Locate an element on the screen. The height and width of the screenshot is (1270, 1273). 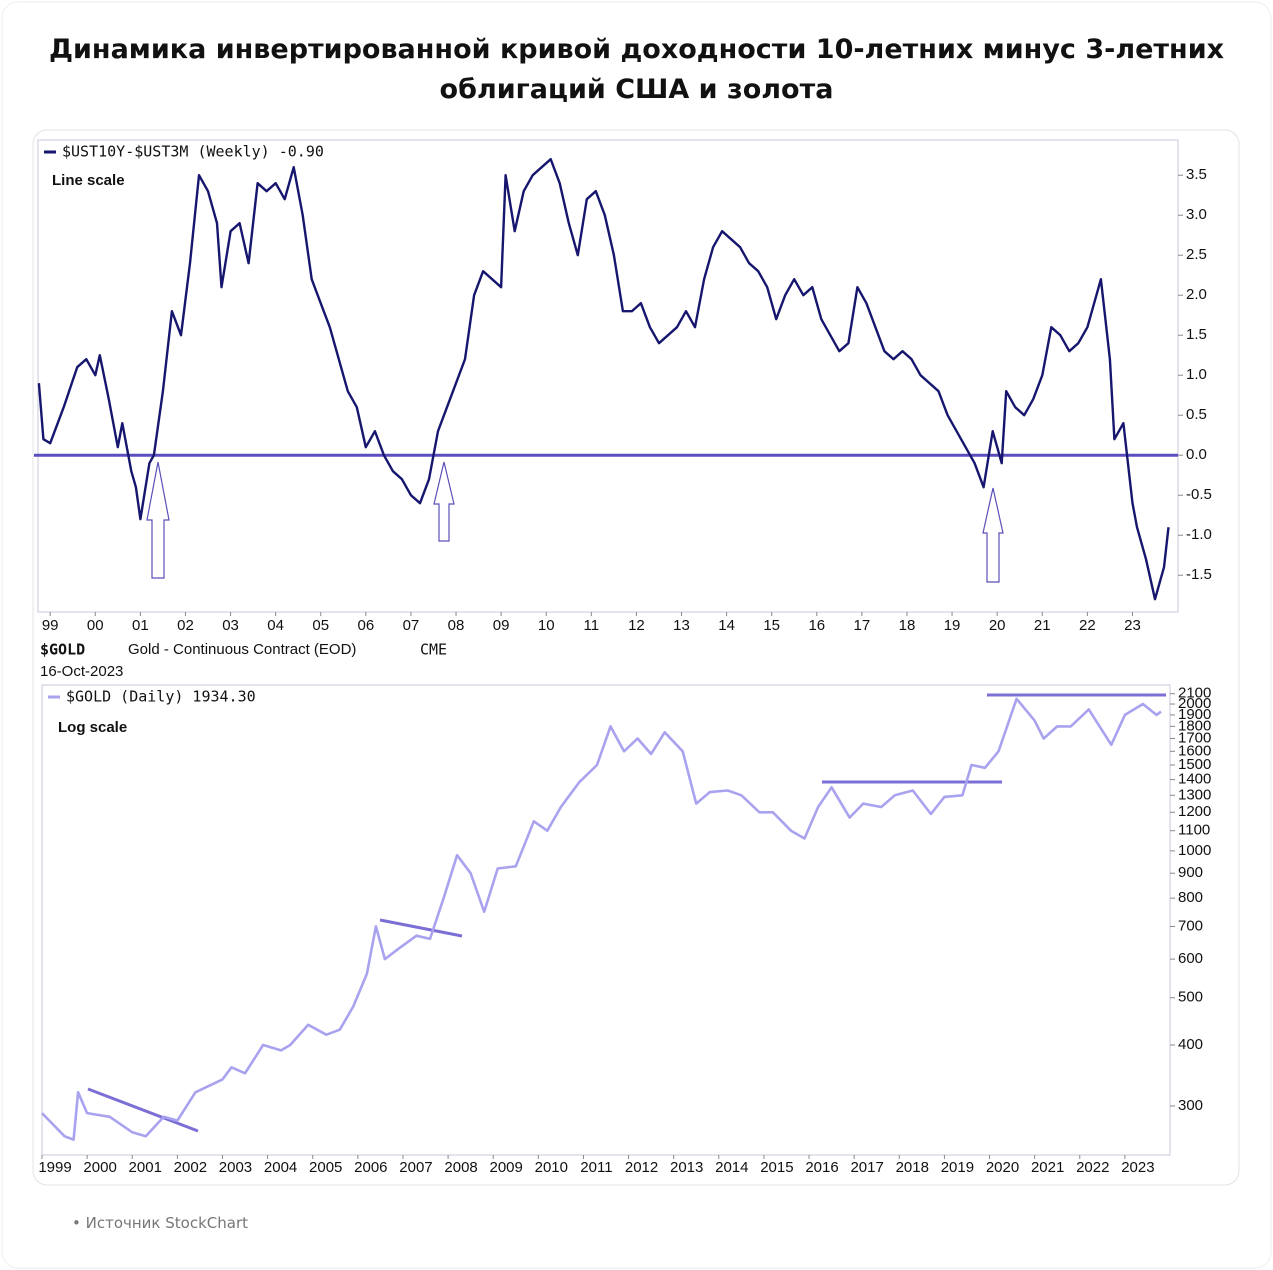
x-tick-label: 2021 is located at coordinates (1047, 1167).